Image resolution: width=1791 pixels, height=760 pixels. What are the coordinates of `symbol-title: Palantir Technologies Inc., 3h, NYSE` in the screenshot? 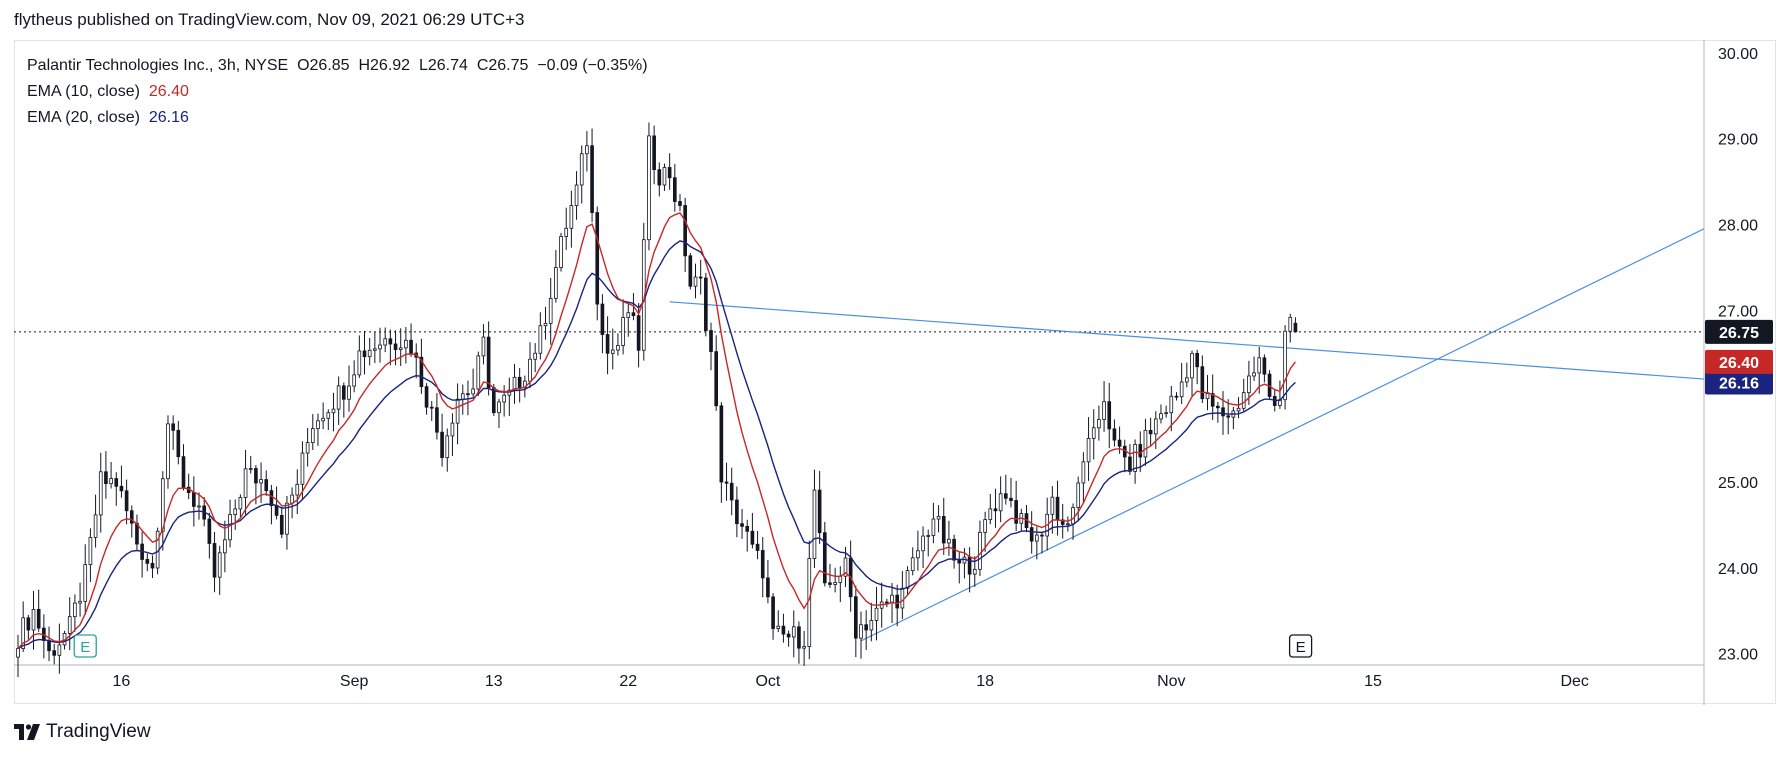 It's located at (158, 65).